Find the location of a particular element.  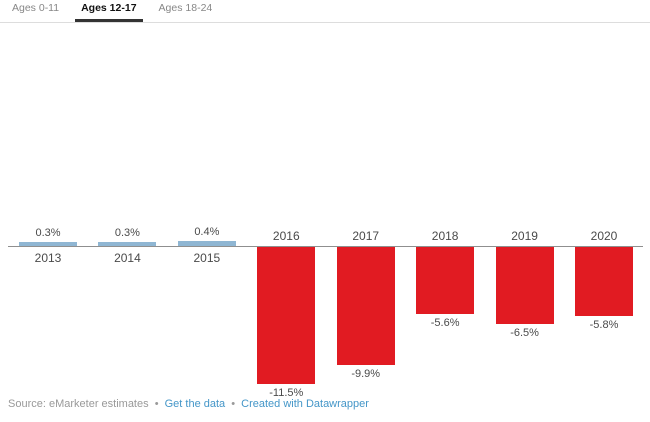

bar-2020 is located at coordinates (604, 282).